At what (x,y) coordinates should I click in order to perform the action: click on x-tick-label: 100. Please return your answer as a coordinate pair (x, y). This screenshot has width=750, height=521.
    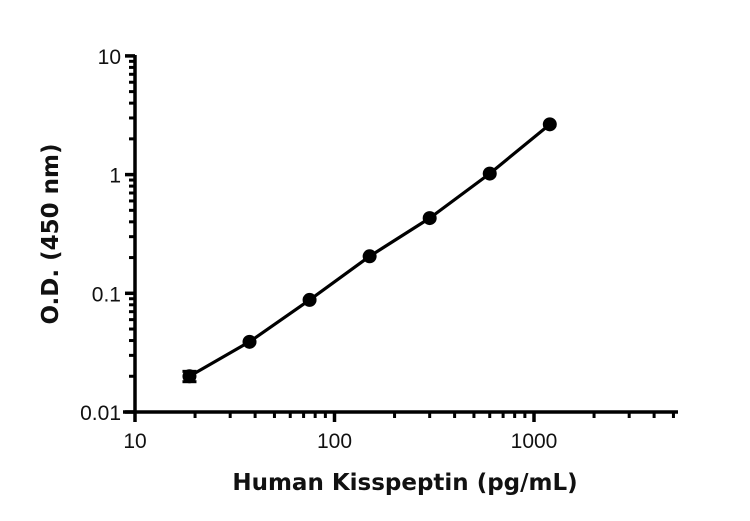
    Looking at the image, I should click on (334, 441).